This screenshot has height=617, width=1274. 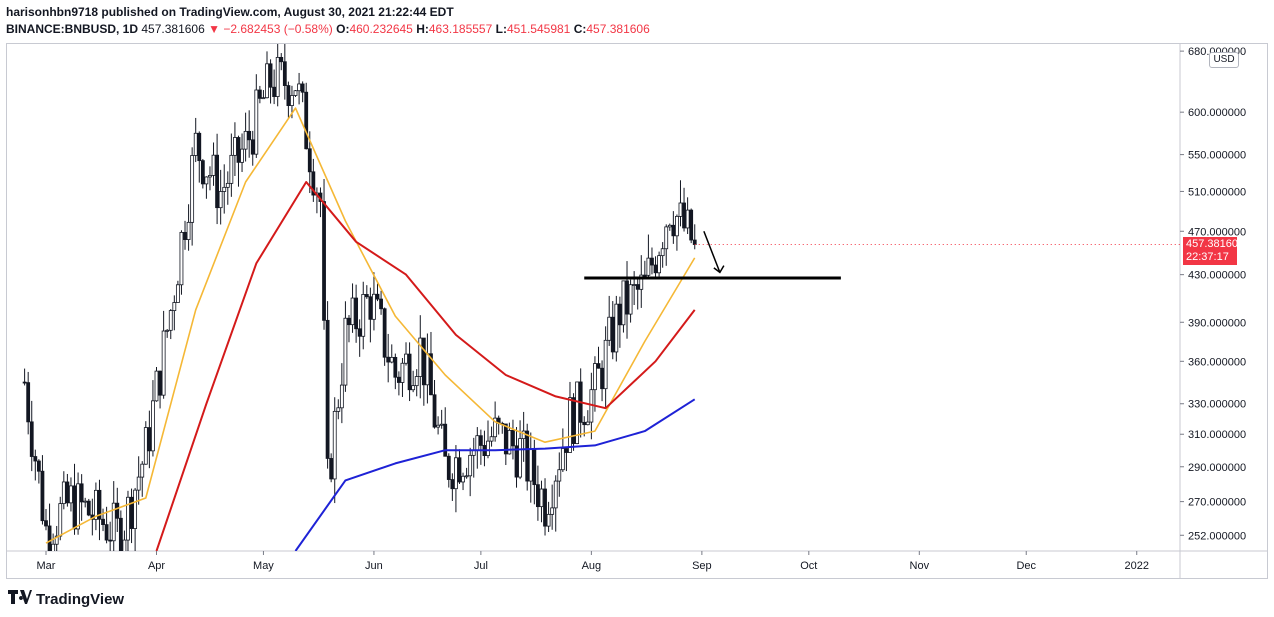 I want to click on y-tick-label: 430.000000, so click(x=1217, y=276).